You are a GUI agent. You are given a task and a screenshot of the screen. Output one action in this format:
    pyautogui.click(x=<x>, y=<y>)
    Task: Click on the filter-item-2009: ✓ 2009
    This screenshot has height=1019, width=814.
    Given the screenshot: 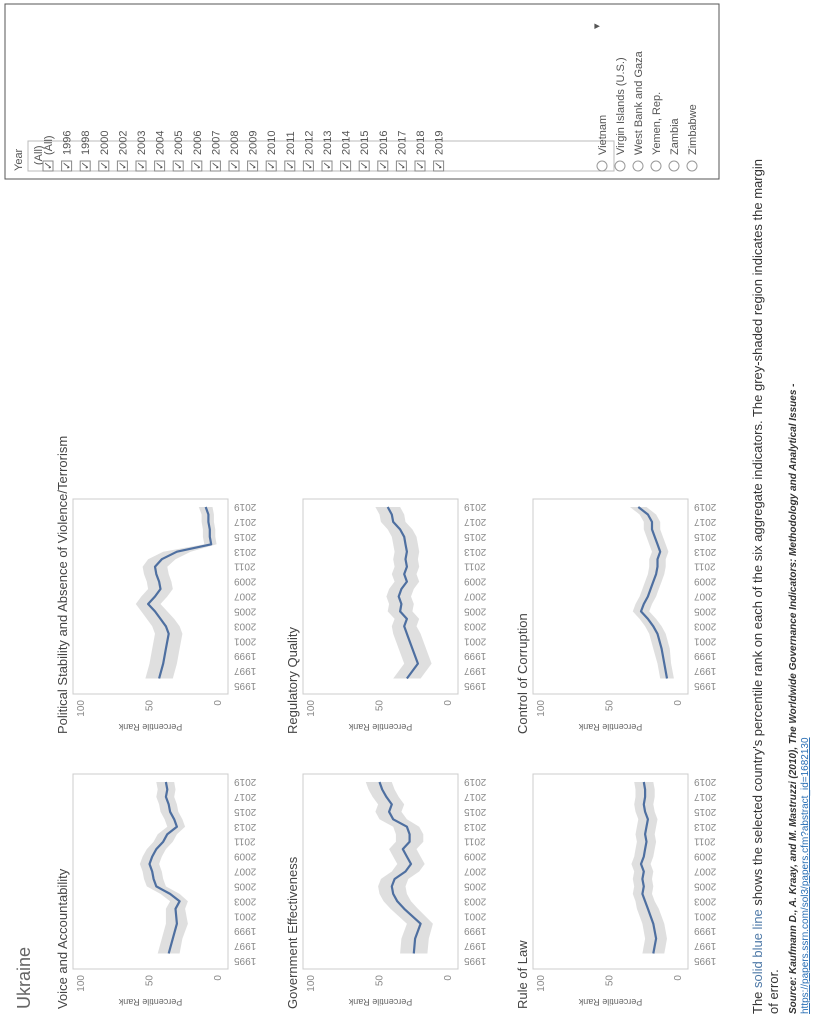 What is the action you would take?
    pyautogui.click(x=253, y=151)
    